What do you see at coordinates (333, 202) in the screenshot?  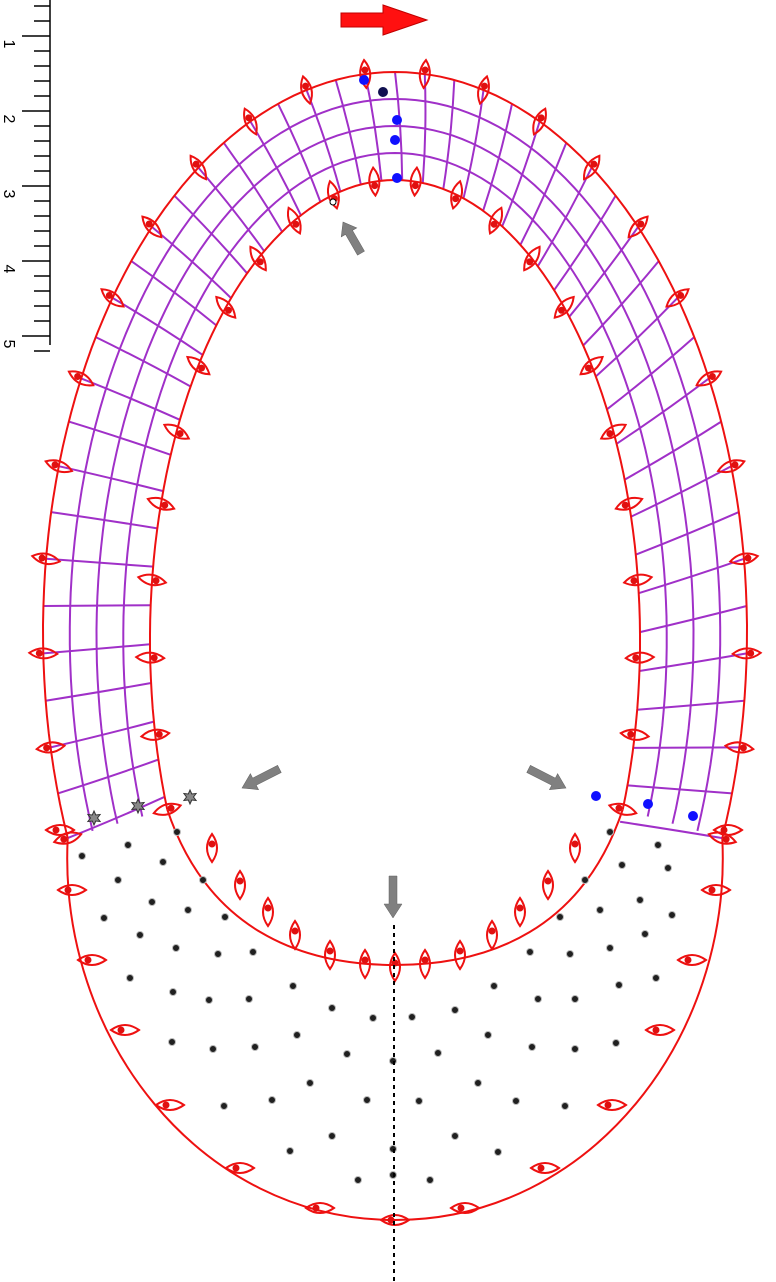 I see `open-dot` at bounding box center [333, 202].